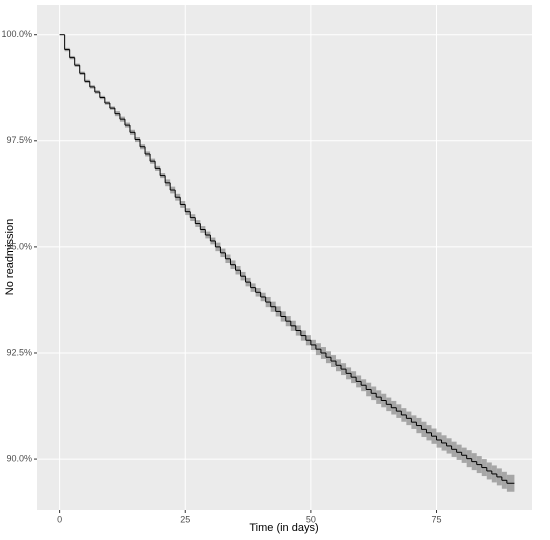 The width and height of the screenshot is (550, 540). What do you see at coordinates (19, 246) in the screenshot?
I see `y-tick-label: 95.0%` at bounding box center [19, 246].